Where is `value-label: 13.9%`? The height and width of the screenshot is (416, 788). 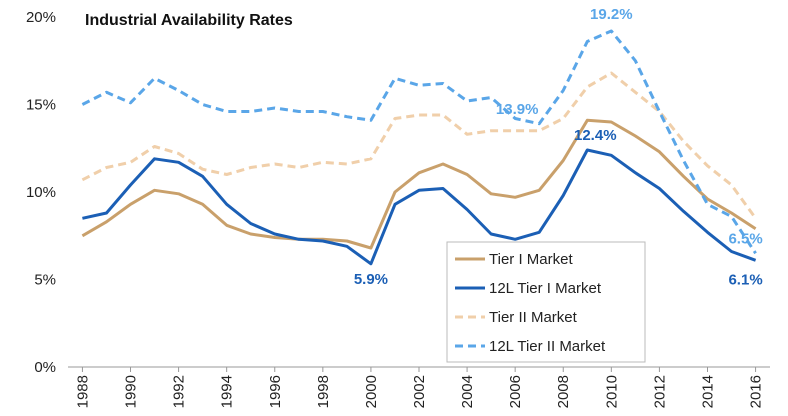
value-label: 13.9% is located at coordinates (517, 109).